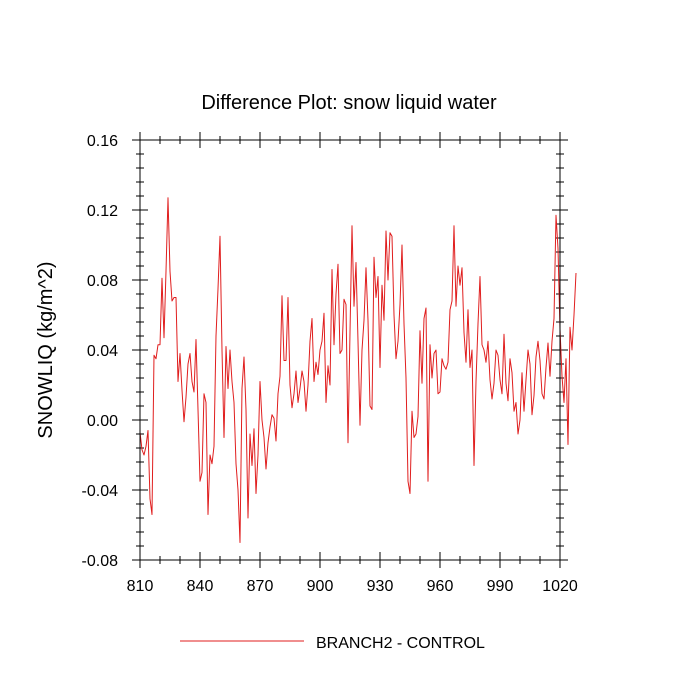  Describe the element at coordinates (560, 586) in the screenshot. I see `x-tick-label: 1020` at that location.